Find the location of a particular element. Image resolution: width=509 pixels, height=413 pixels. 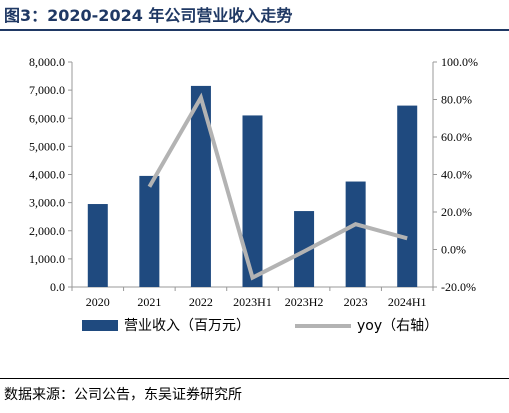

legend-label-revenue: 营业收入（百万元） is located at coordinates (187, 326).